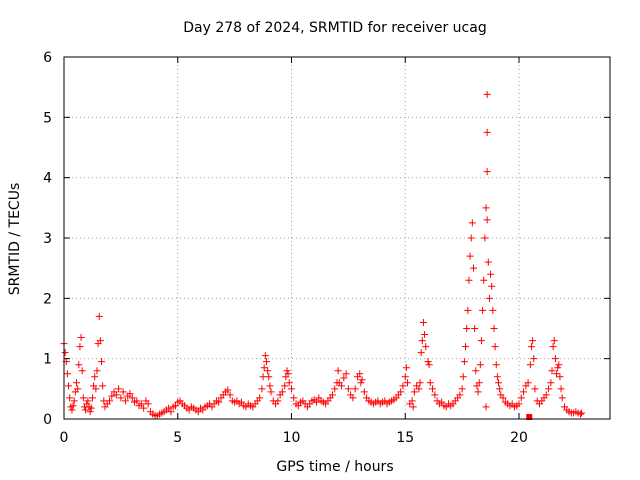 Image resolution: width=640 pixels, height=480 pixels. Describe the element at coordinates (47, 420) in the screenshot. I see `y-tick-label: 0` at that location.